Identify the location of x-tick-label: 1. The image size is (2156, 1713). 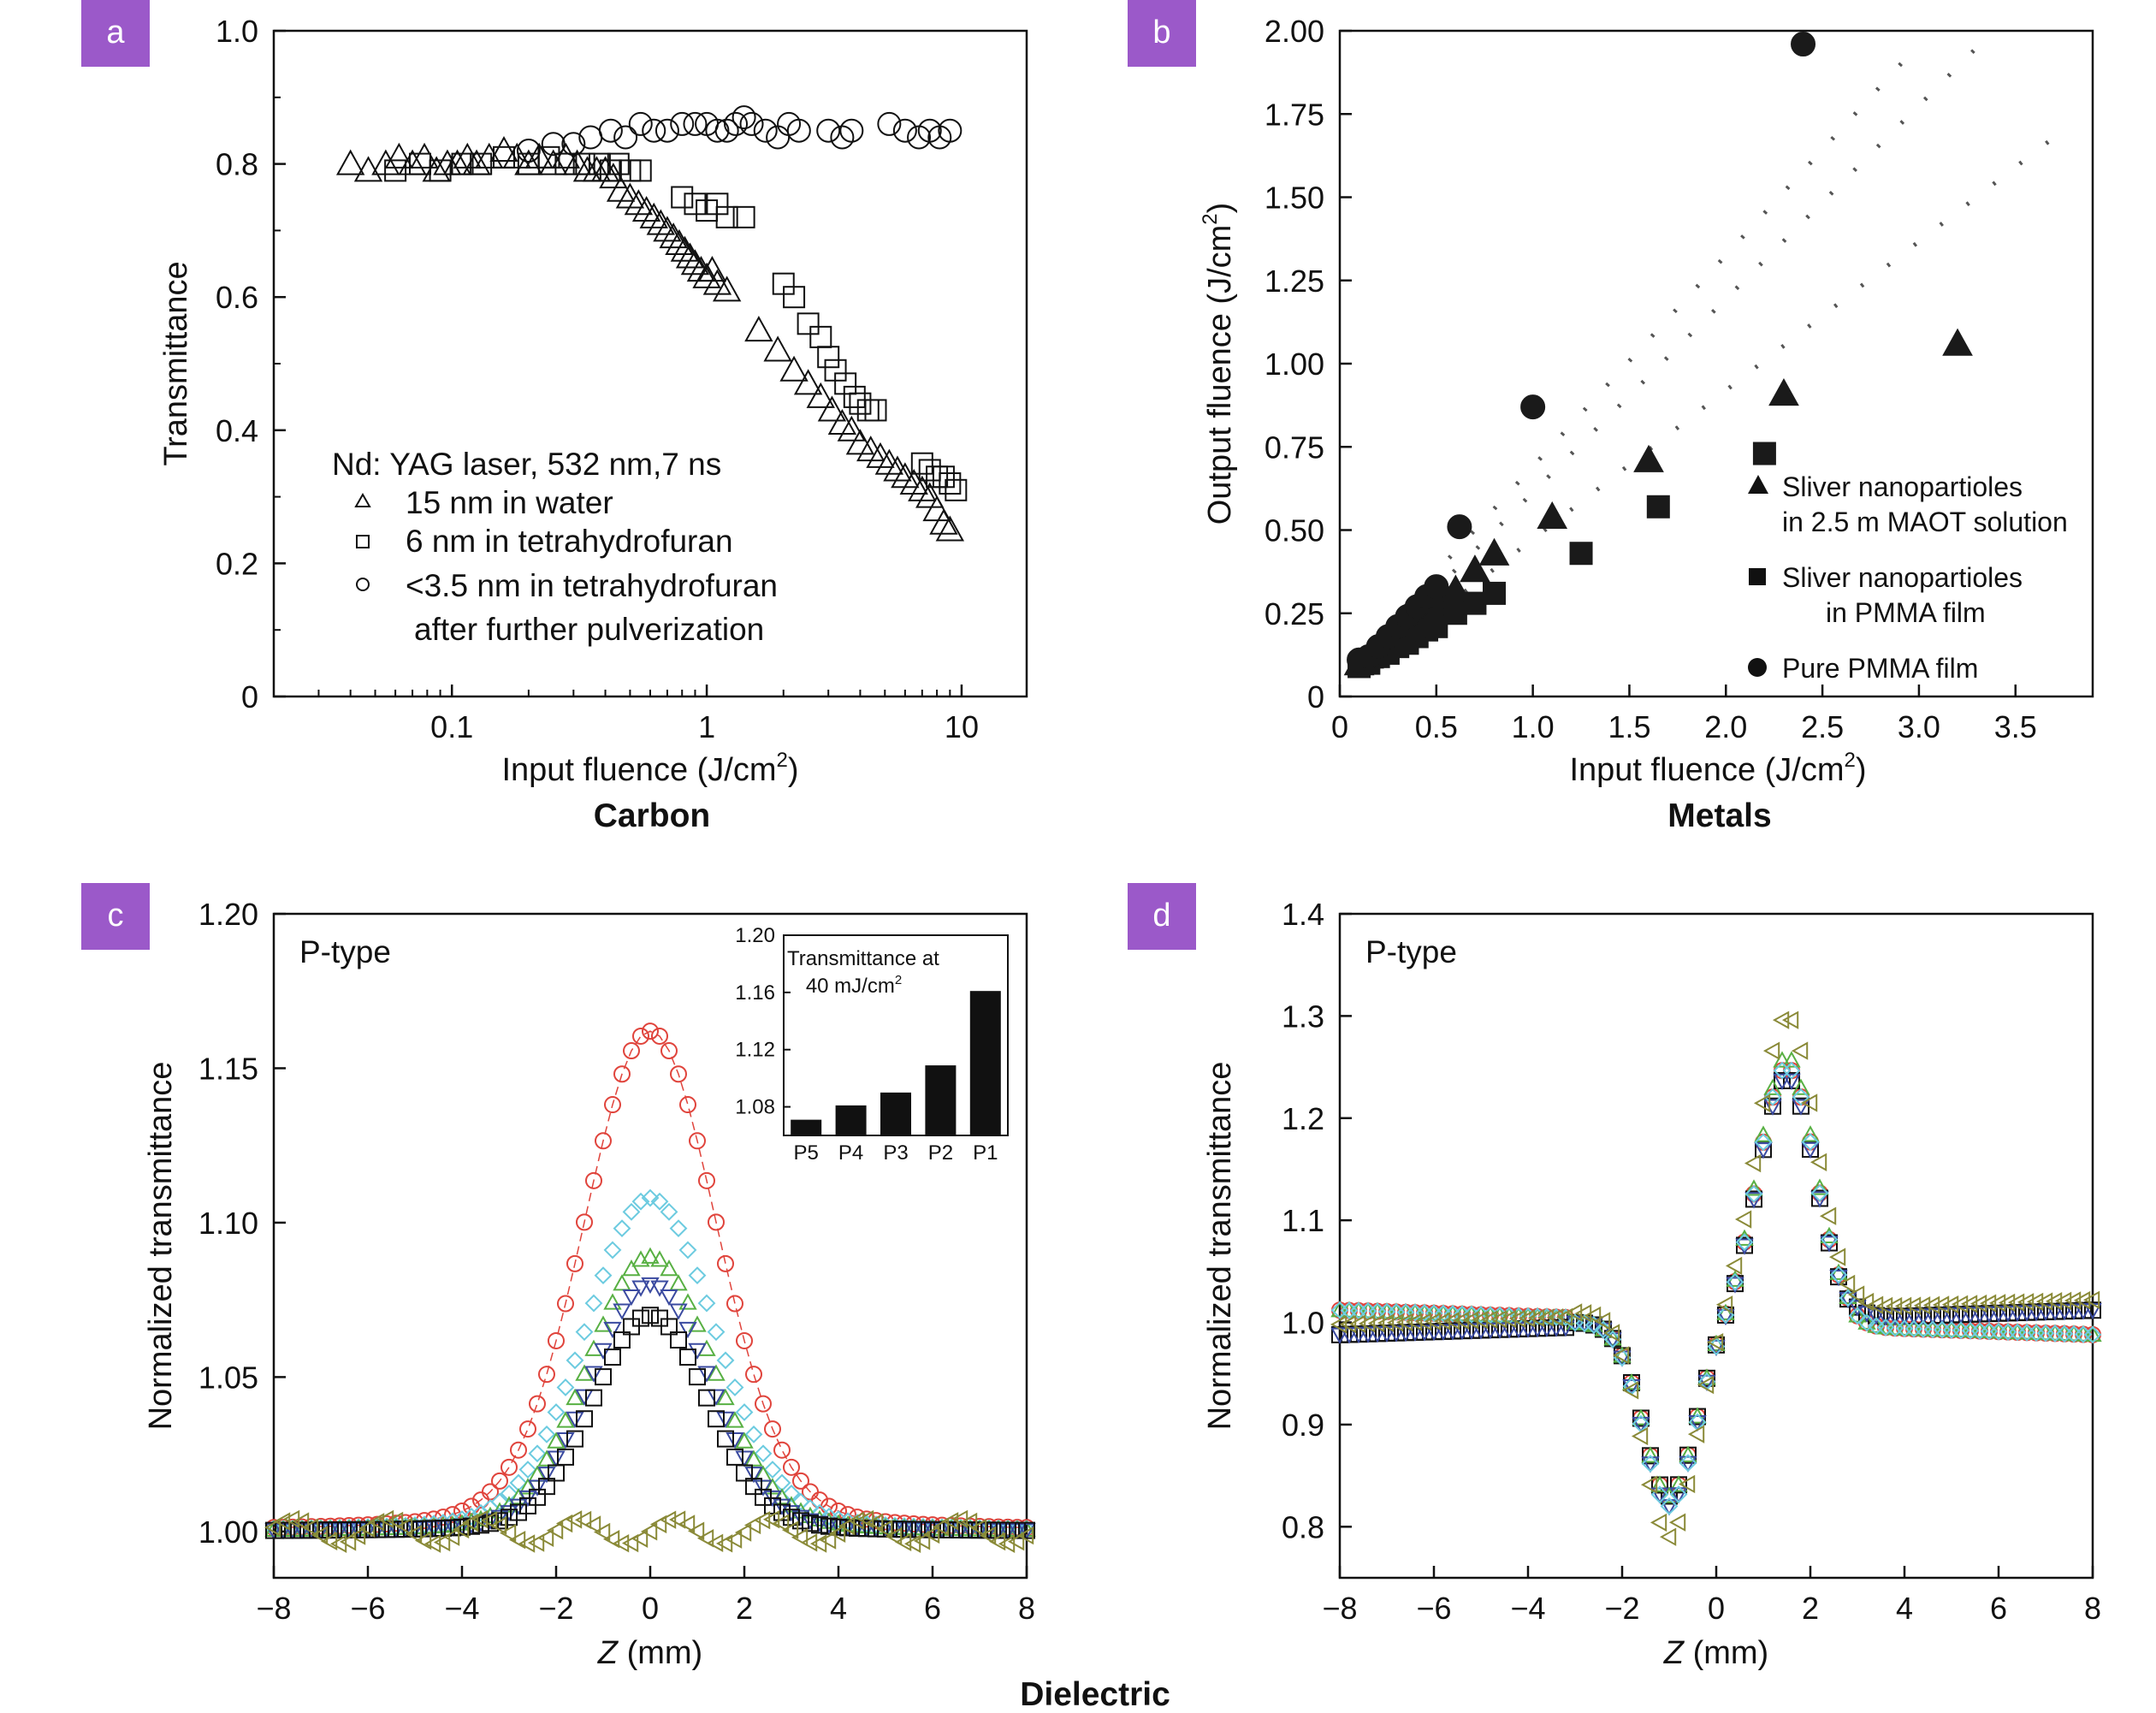
(706, 726).